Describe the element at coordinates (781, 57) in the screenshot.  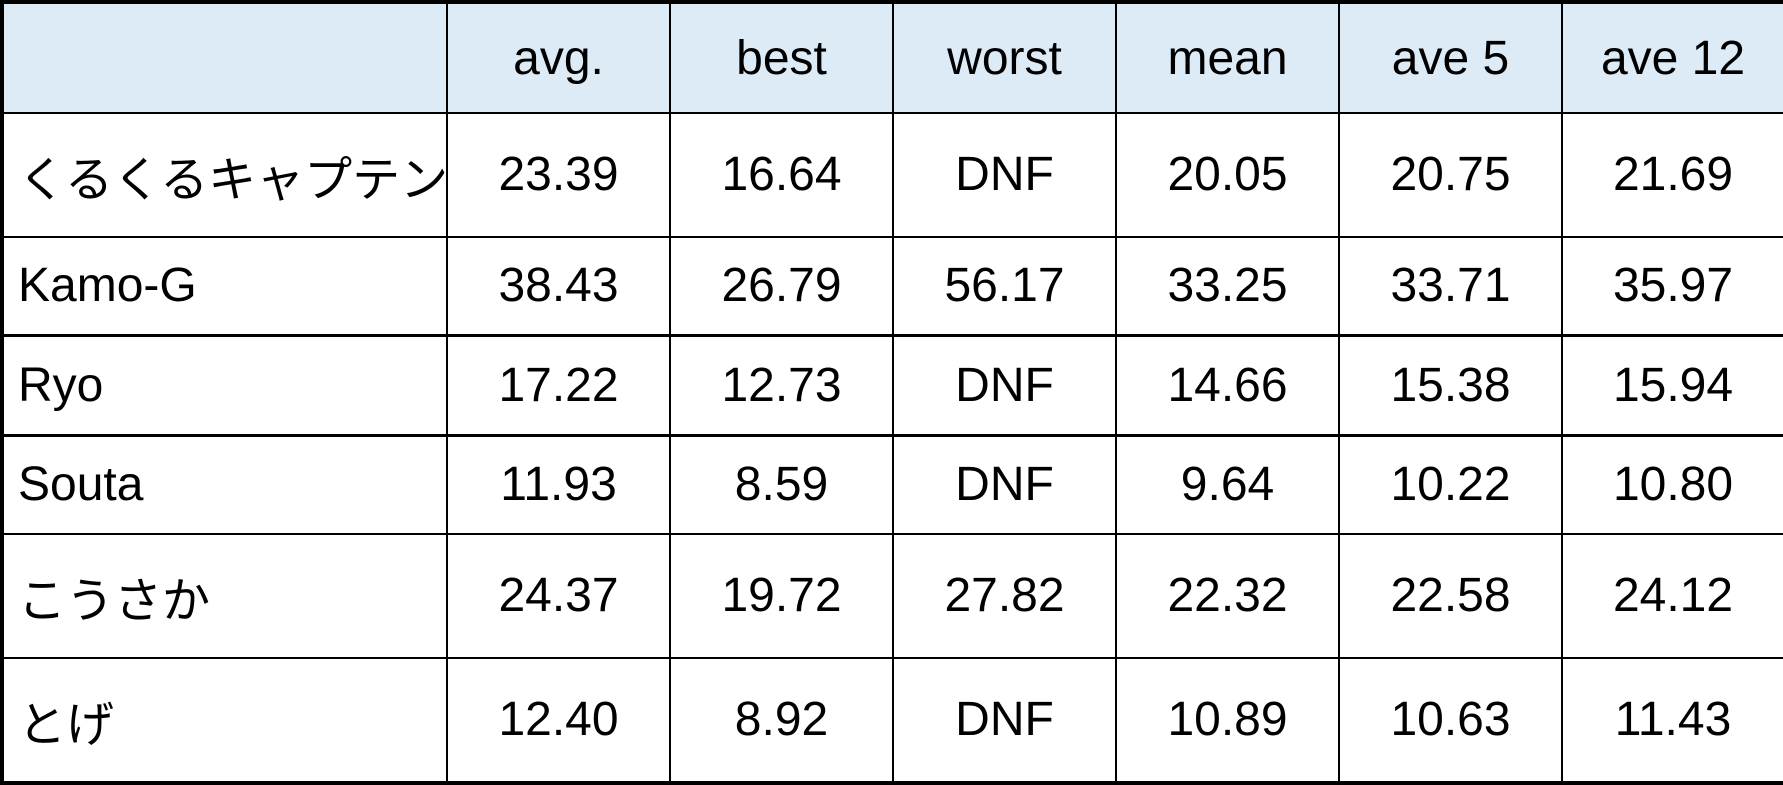
I see `header-cell-best: best` at that location.